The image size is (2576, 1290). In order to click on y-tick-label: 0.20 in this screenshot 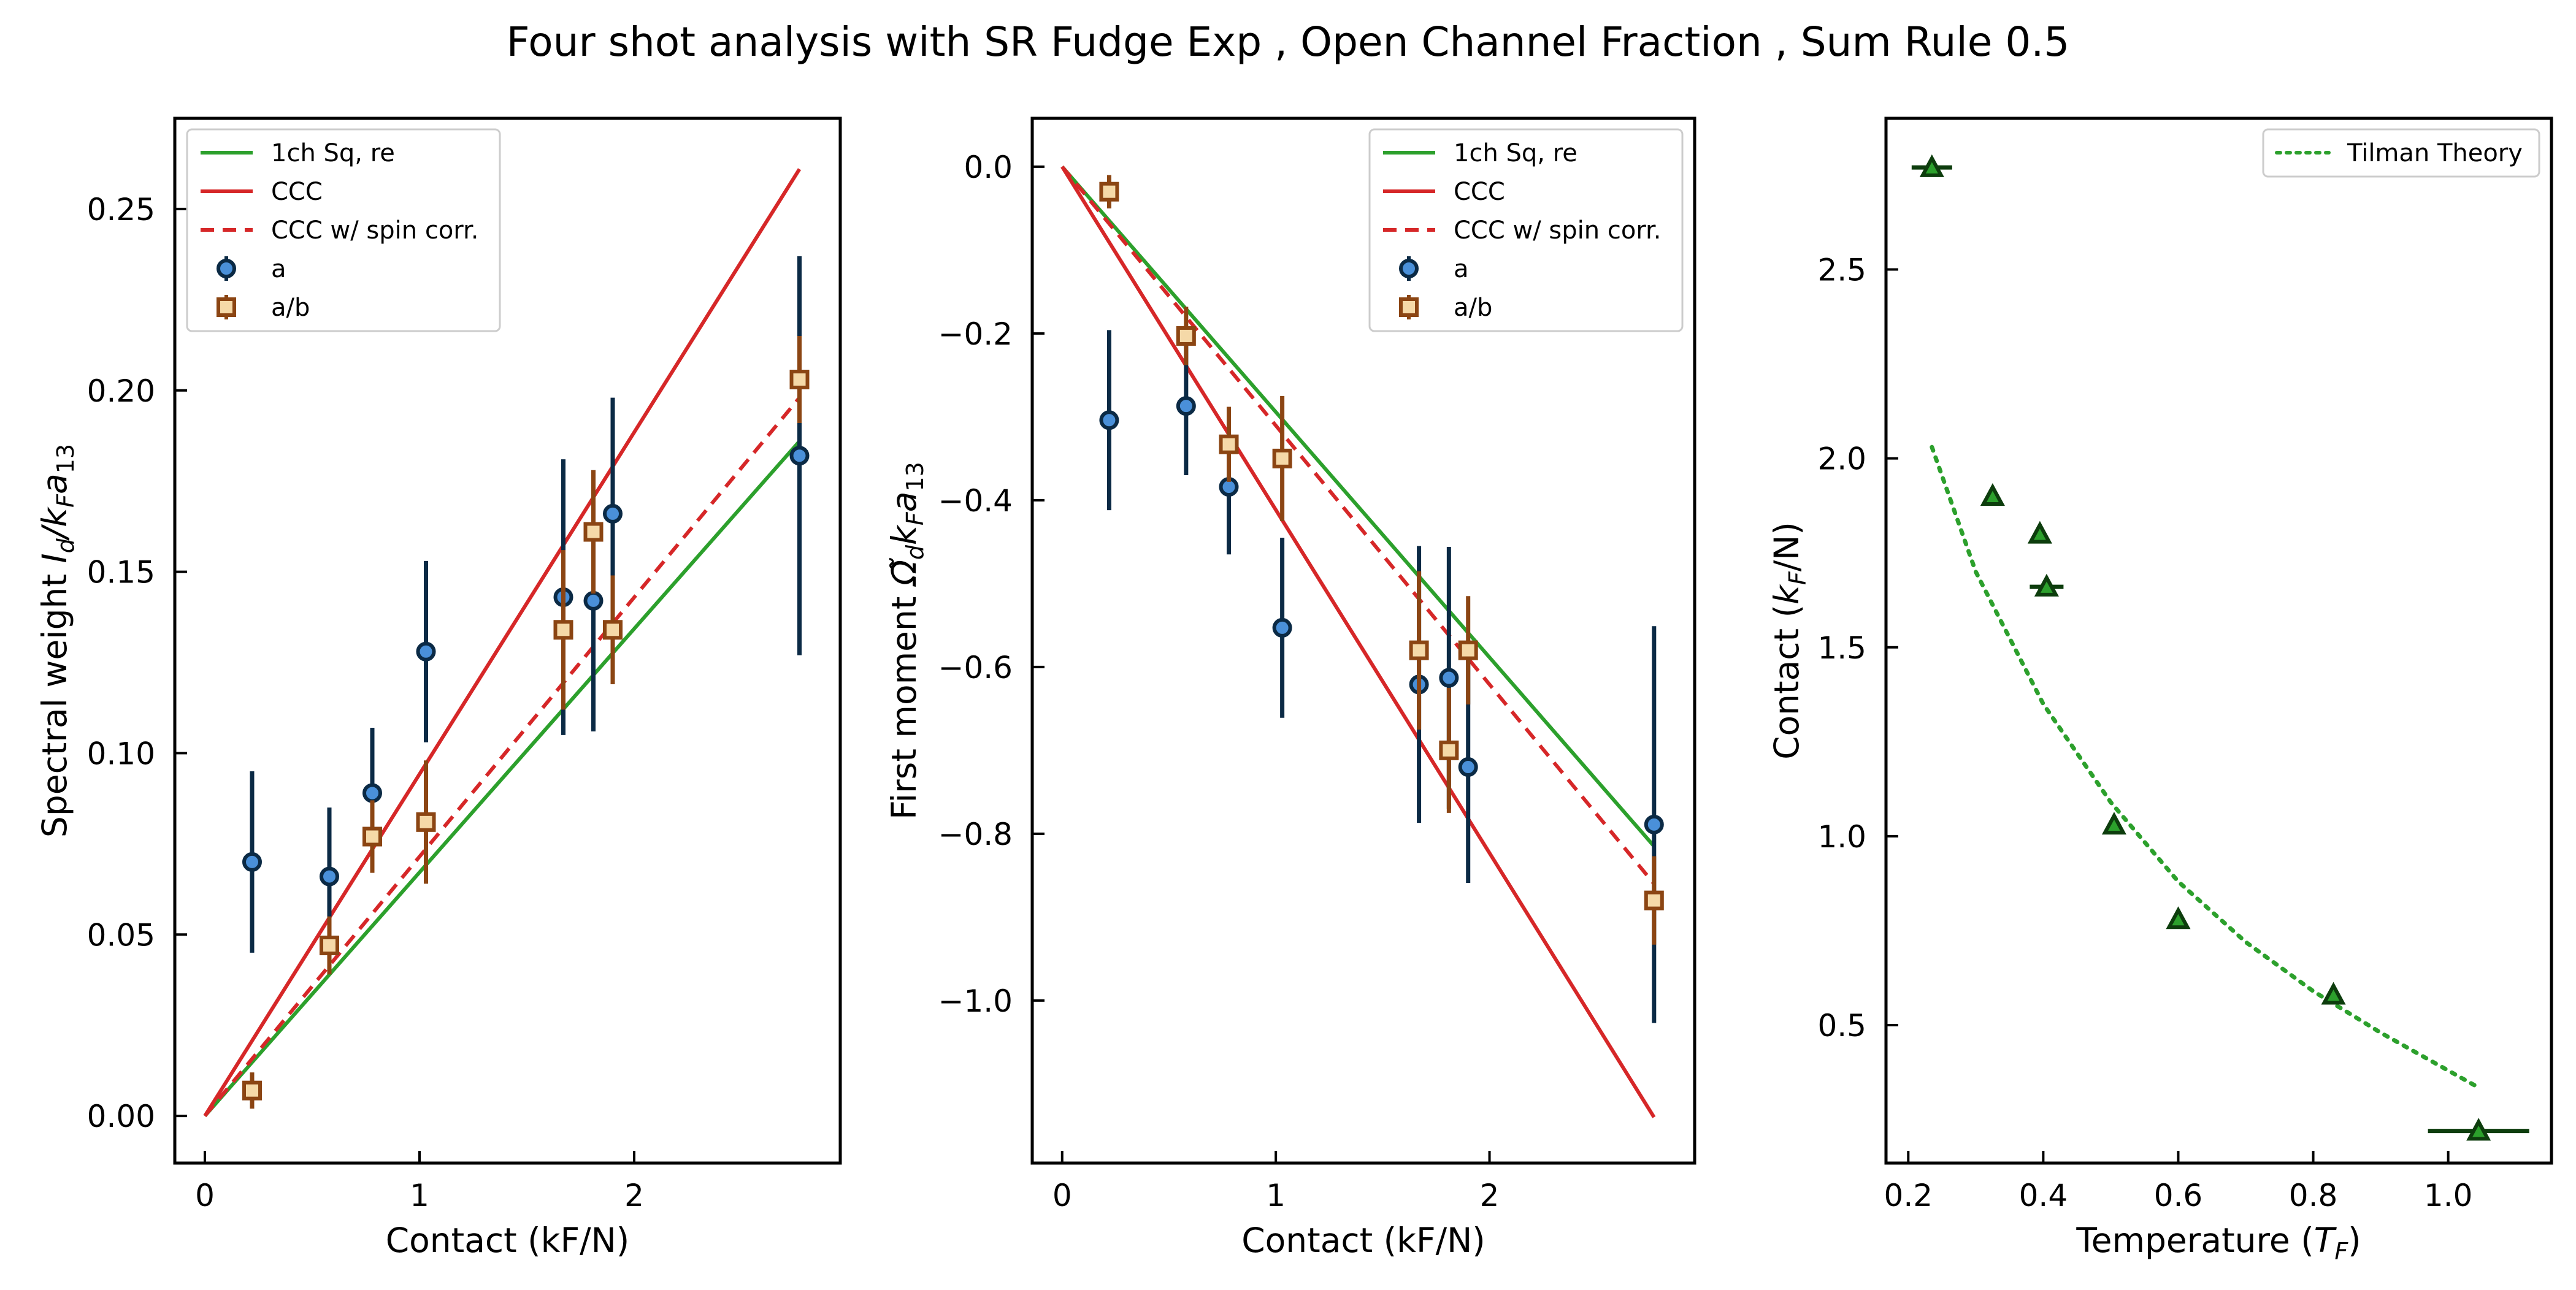, I will do `click(121, 391)`.